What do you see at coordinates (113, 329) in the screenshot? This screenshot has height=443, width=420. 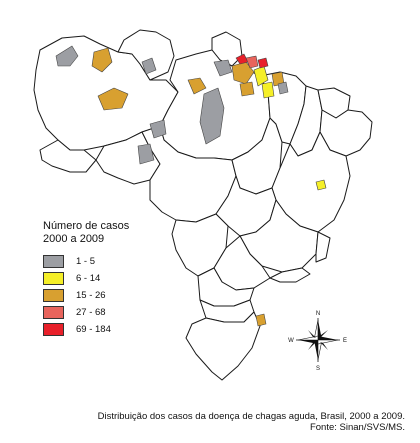 I see `legend-item: 69 - 184` at bounding box center [113, 329].